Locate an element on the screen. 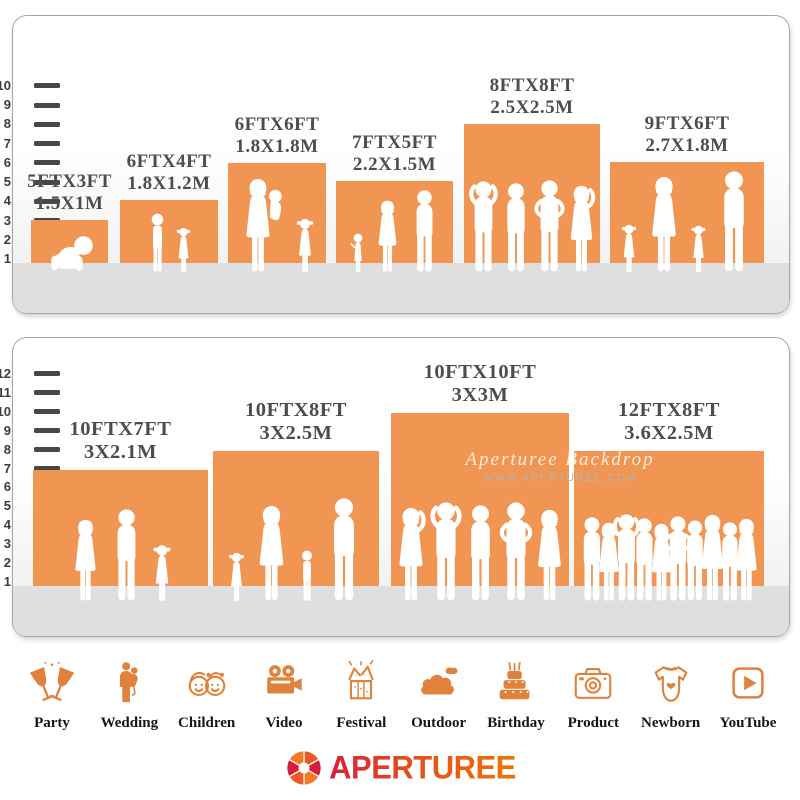 The height and width of the screenshot is (800, 800). ruler-number: 11 is located at coordinates (5, 392).